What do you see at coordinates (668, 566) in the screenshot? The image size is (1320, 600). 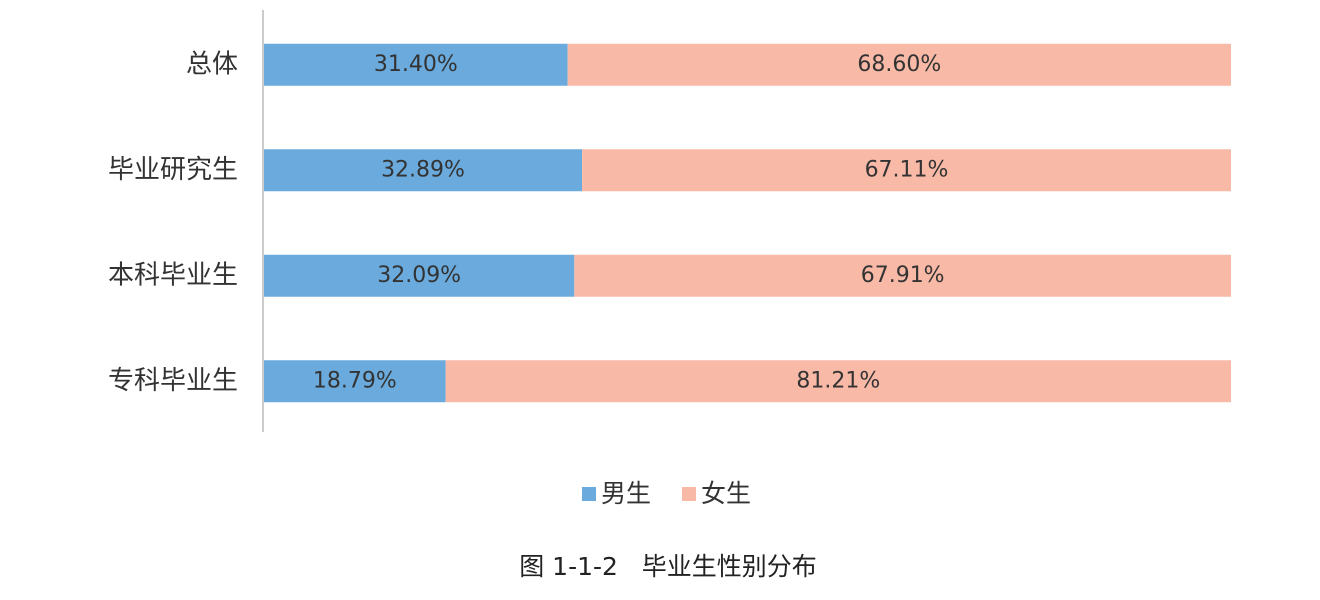 I see `caption: 图 1-1-2 毕业生性别分布` at bounding box center [668, 566].